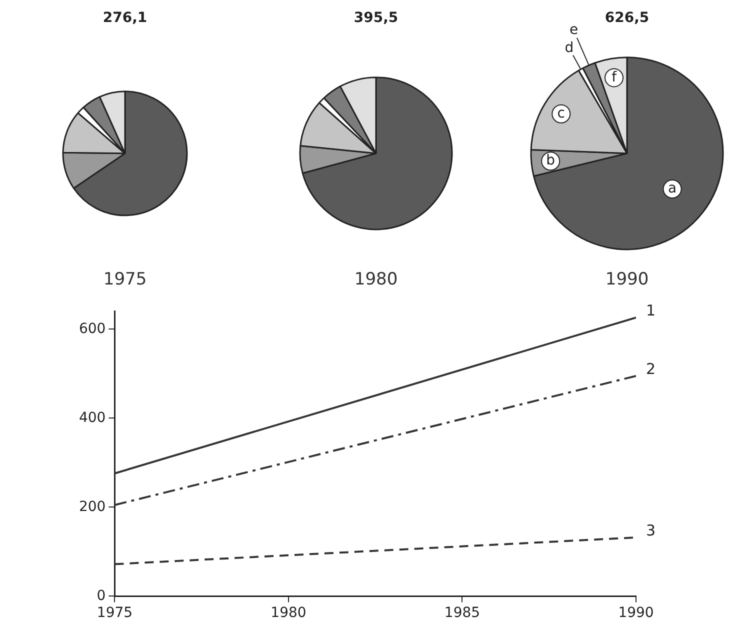  What do you see at coordinates (573, 30) in the screenshot?
I see `slice-label: e` at bounding box center [573, 30].